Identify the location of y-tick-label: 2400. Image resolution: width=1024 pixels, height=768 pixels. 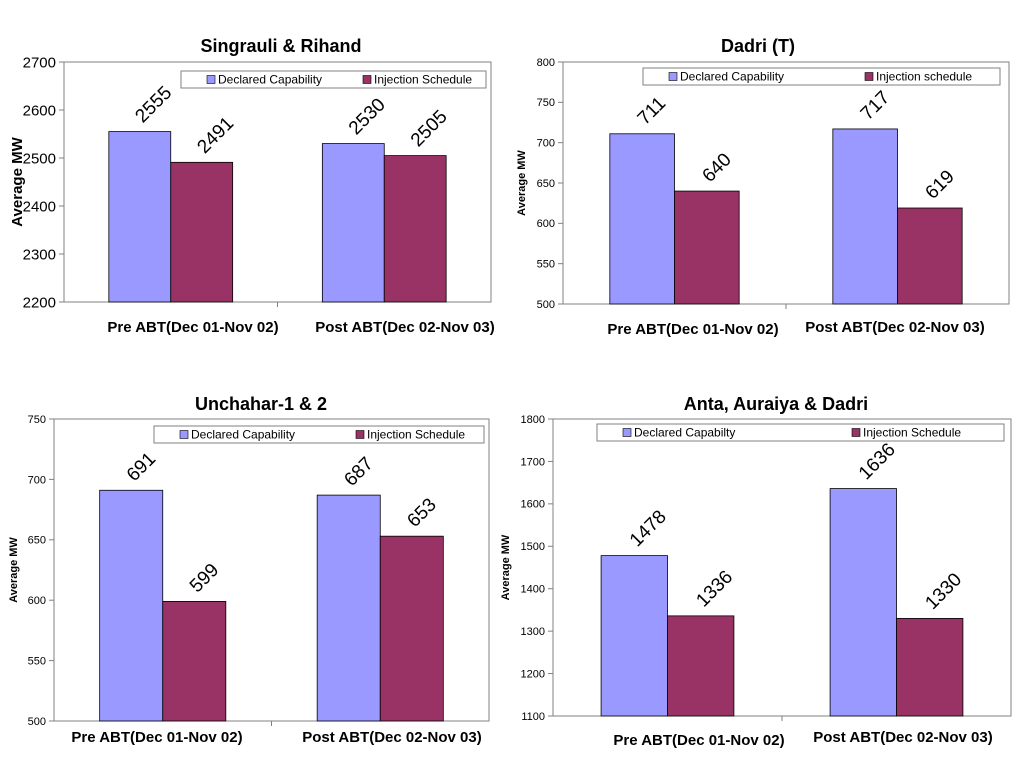
(39, 206).